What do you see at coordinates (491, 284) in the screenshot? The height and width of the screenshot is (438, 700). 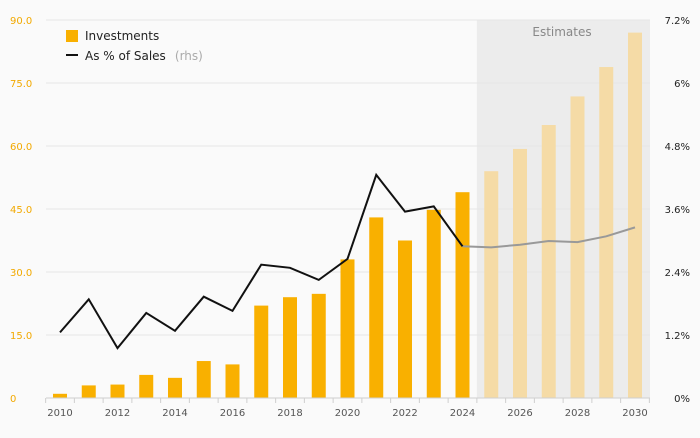 I see `bar-investments-2025` at bounding box center [491, 284].